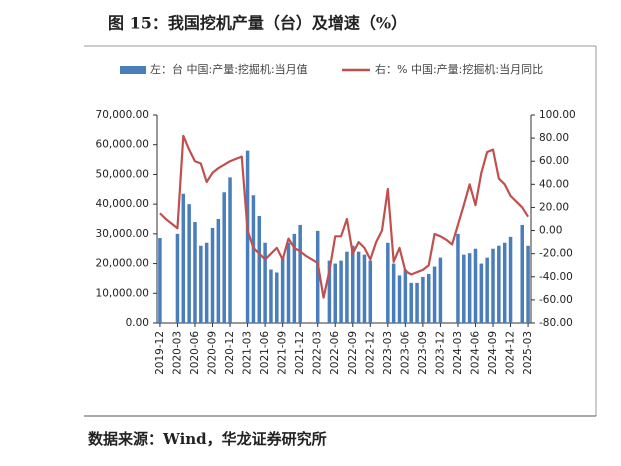  What do you see at coordinates (248, 353) in the screenshot?
I see `x-tick-label: 2021-03` at bounding box center [248, 353].